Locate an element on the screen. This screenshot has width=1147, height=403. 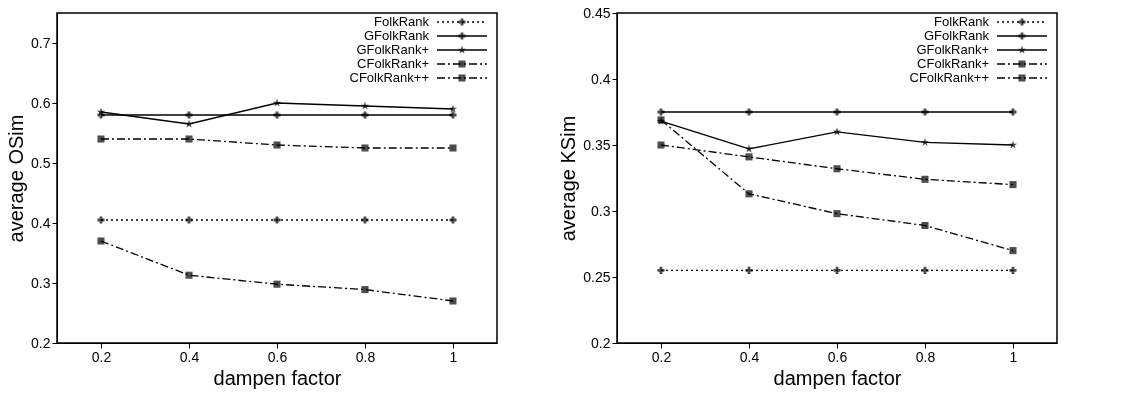
y-tick-label: 0.5 is located at coordinates (41, 162).